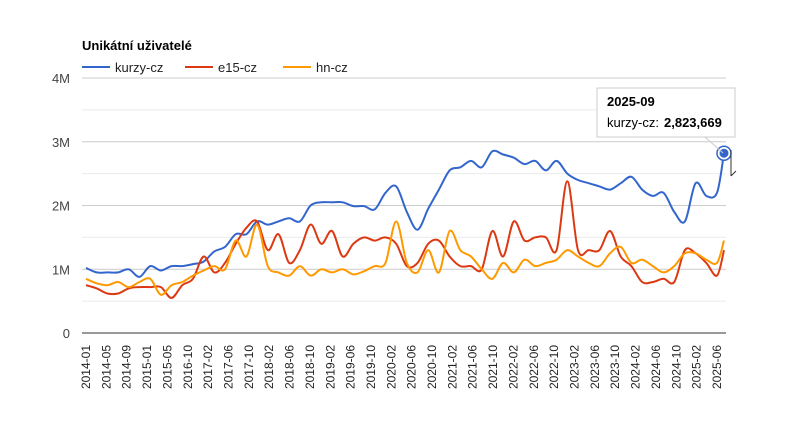 The image size is (800, 444). What do you see at coordinates (493, 367) in the screenshot?
I see `x-tick-label: 2021-10` at bounding box center [493, 367].